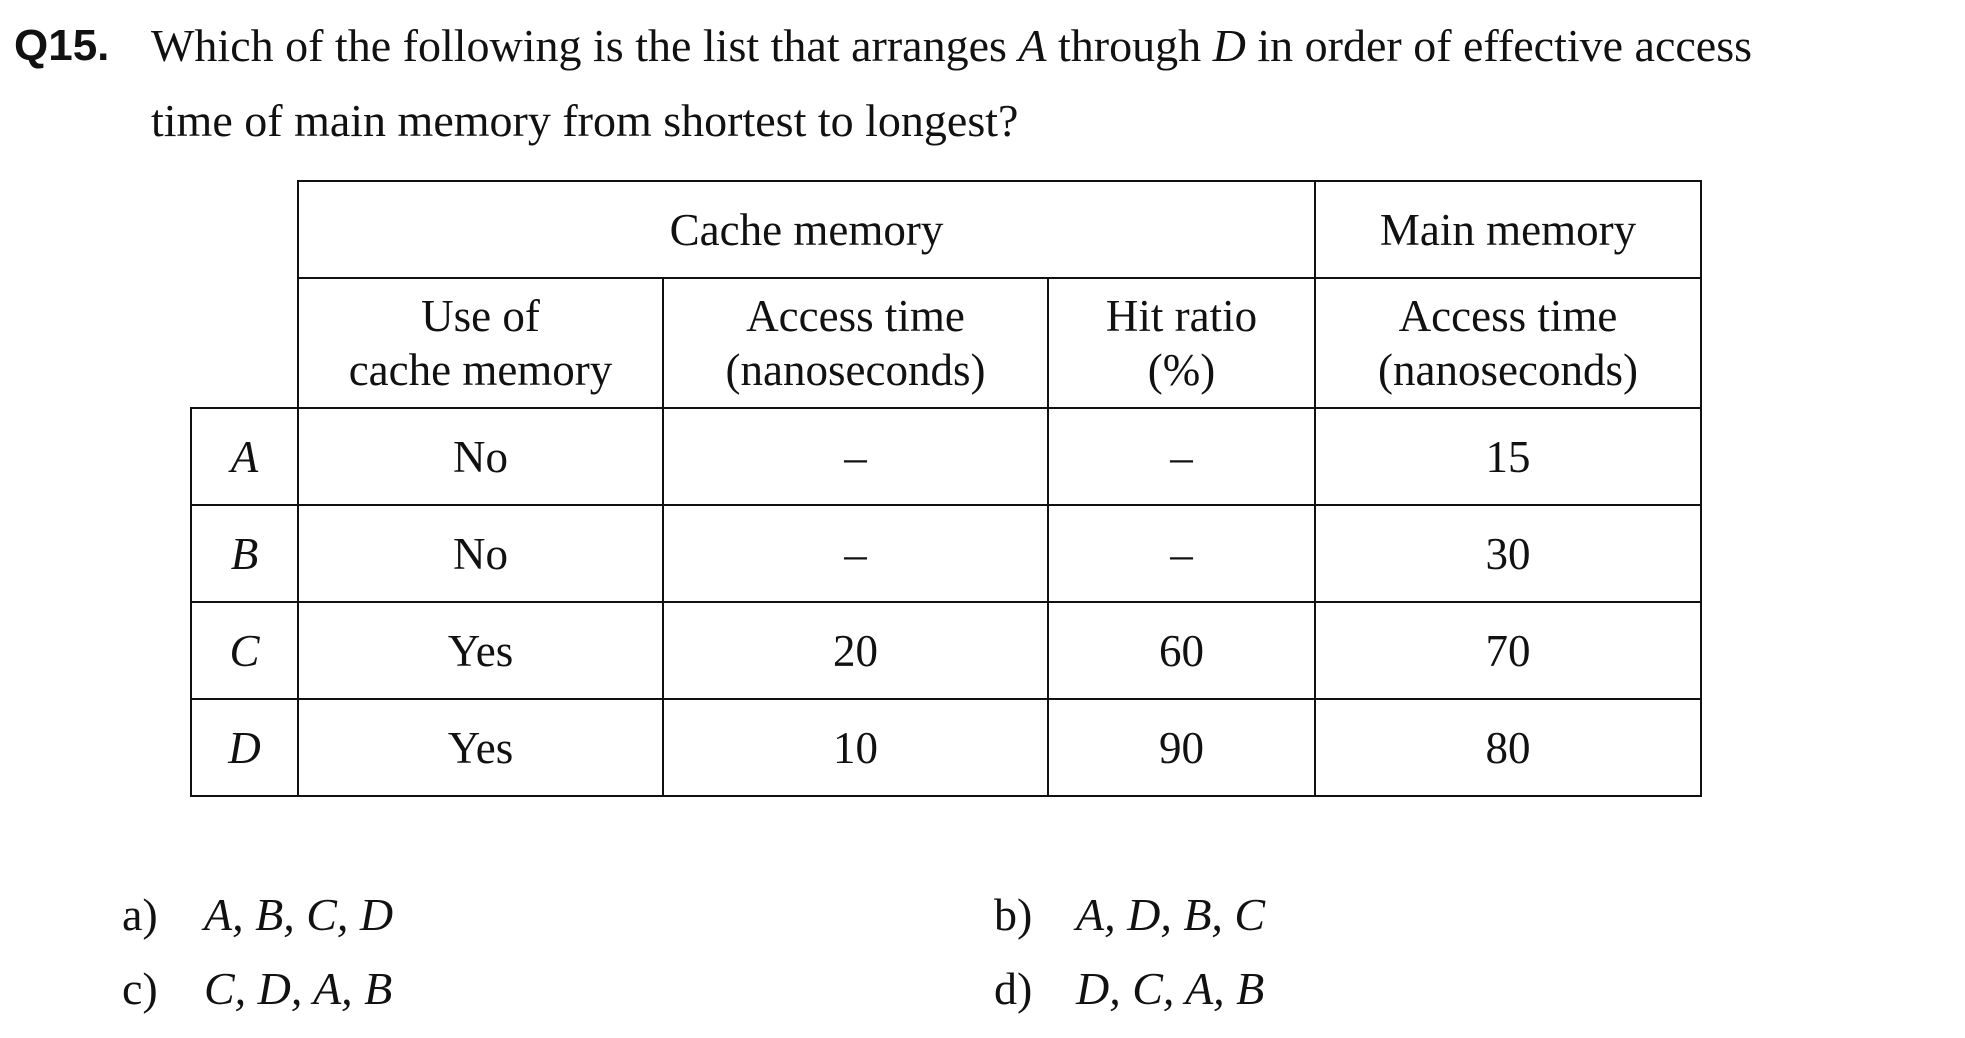  I want to click on header-line: Hit ratio, so click(1181, 316).